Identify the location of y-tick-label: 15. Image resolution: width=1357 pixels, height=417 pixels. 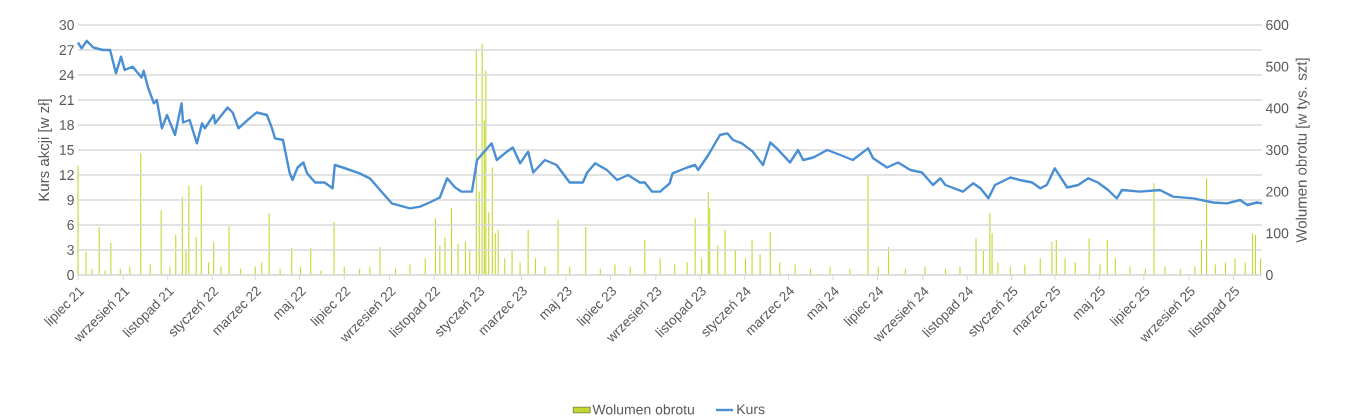
(66, 150).